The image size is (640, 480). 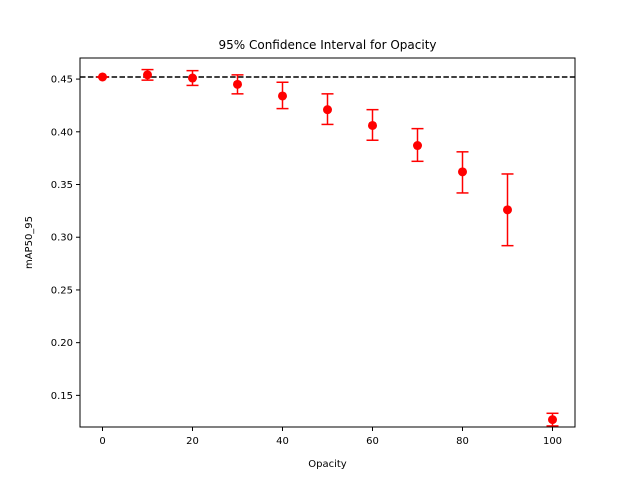 I want to click on x-tick-label: 60, so click(x=372, y=441).